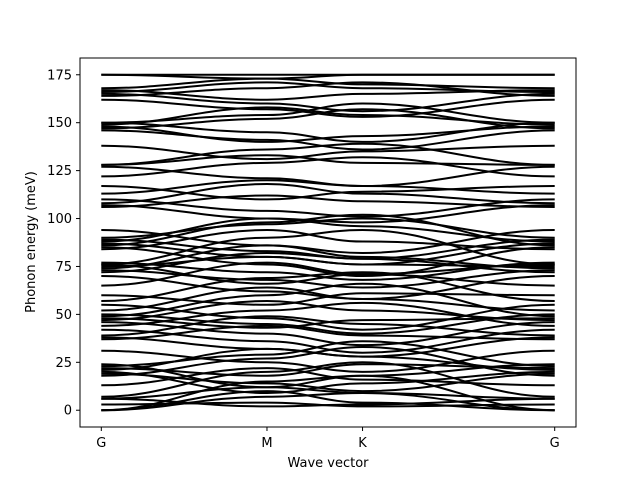 The width and height of the screenshot is (640, 480). Describe the element at coordinates (63, 363) in the screenshot. I see `y-tick-label: 25` at that location.